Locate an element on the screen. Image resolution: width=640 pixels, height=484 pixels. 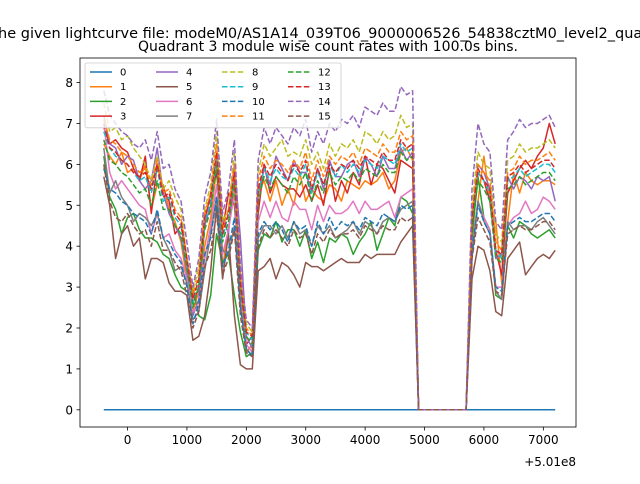
x-tick-label-1000: 1000 is located at coordinates (187, 440).